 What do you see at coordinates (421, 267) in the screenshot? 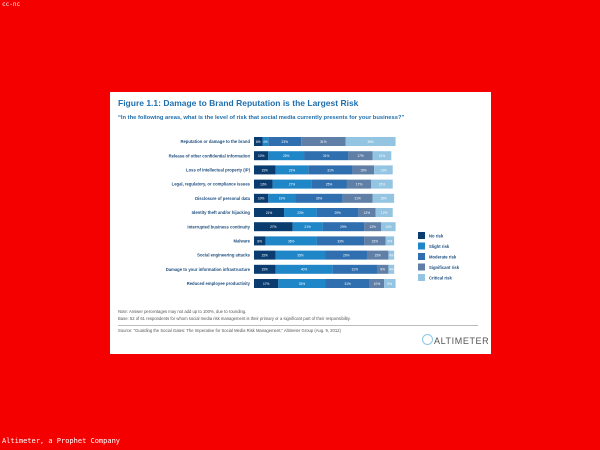
I see `legend-swatch-significant-risk` at bounding box center [421, 267].